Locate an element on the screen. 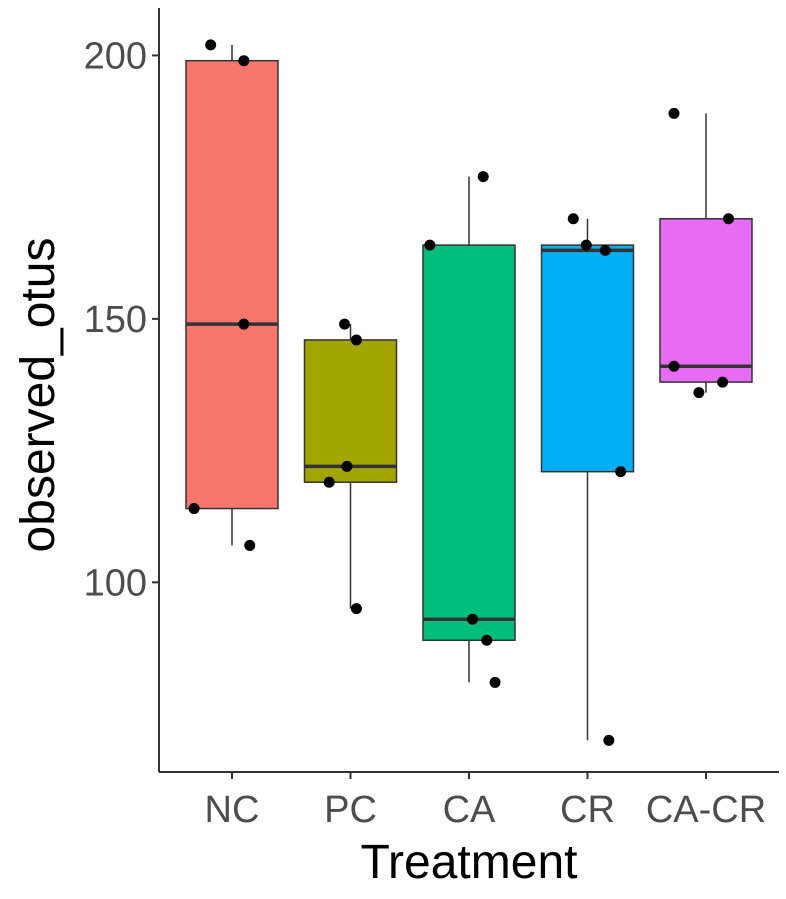 This screenshot has width=786, height=899. box-ca is located at coordinates (469, 443).